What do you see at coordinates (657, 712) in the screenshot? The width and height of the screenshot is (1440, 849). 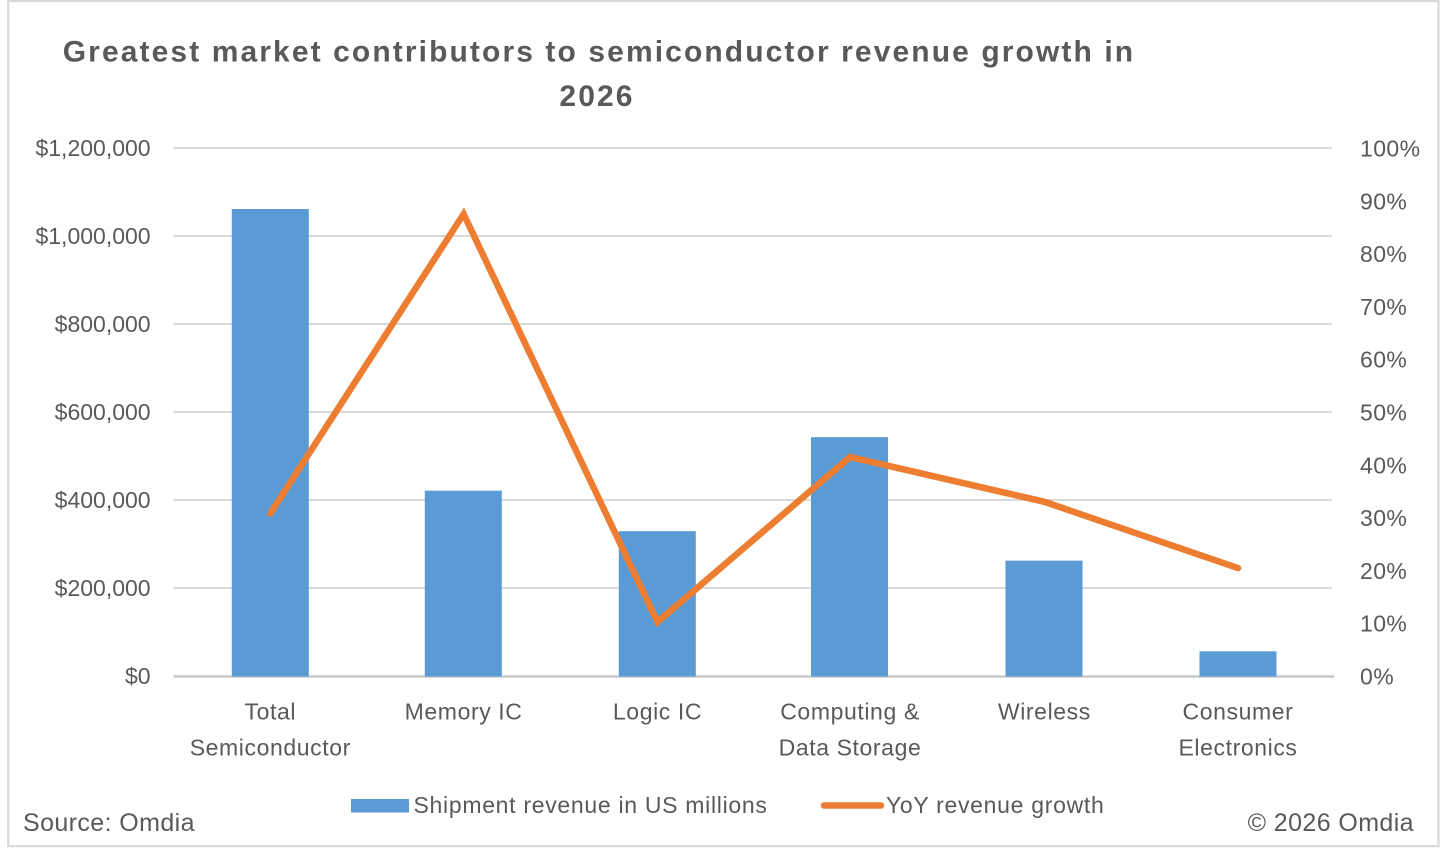 I see `svg-text: Logic IC` at bounding box center [657, 712].